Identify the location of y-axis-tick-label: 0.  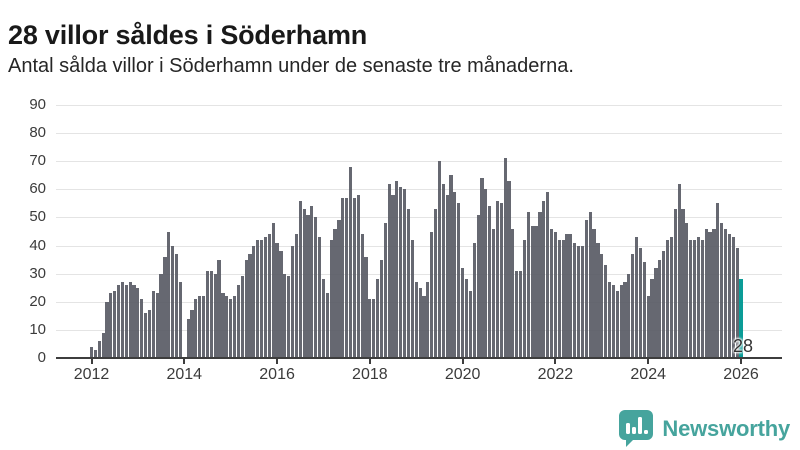
(41, 357).